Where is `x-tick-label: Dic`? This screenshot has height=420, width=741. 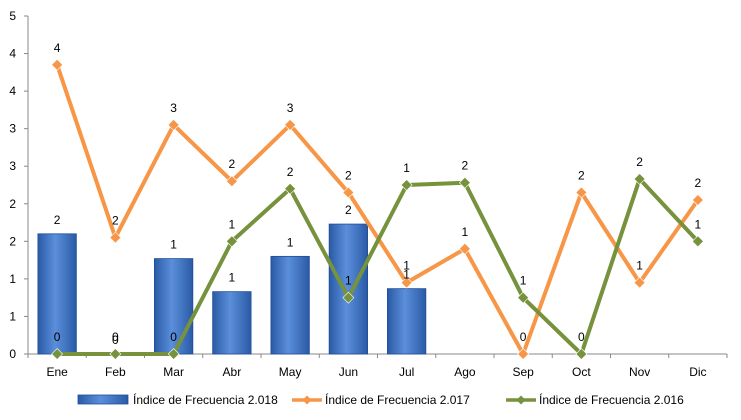
x-tick-label: Dic is located at coordinates (697, 372).